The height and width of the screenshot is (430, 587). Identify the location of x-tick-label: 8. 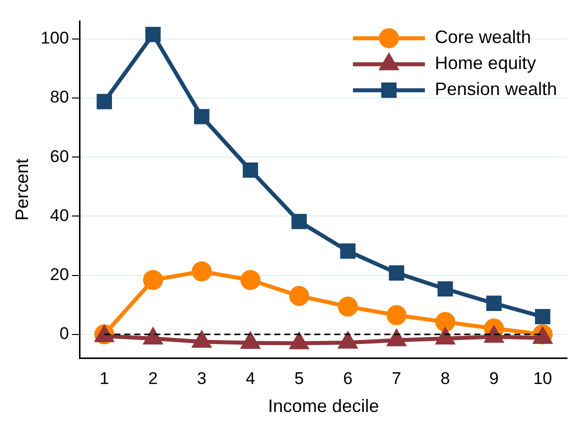
(445, 378).